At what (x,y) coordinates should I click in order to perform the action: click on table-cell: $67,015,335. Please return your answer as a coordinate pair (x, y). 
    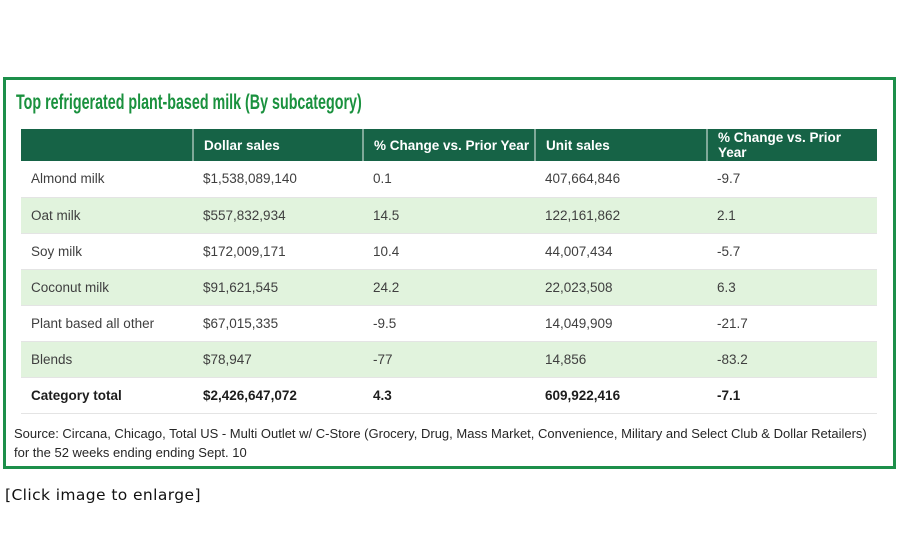
    Looking at the image, I should click on (278, 323).